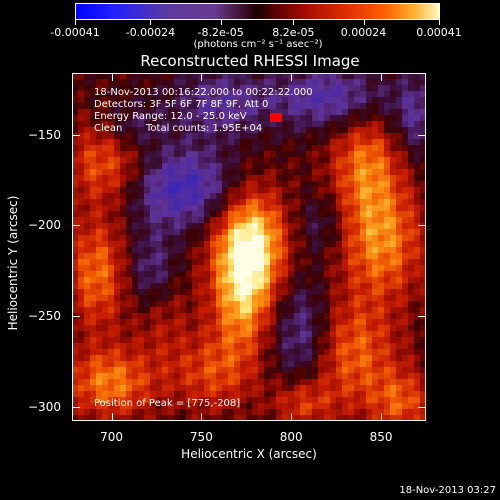  What do you see at coordinates (170, 116) in the screenshot?
I see `annotation-energy: Energy Range: 12.0 - 25.0 keV` at bounding box center [170, 116].